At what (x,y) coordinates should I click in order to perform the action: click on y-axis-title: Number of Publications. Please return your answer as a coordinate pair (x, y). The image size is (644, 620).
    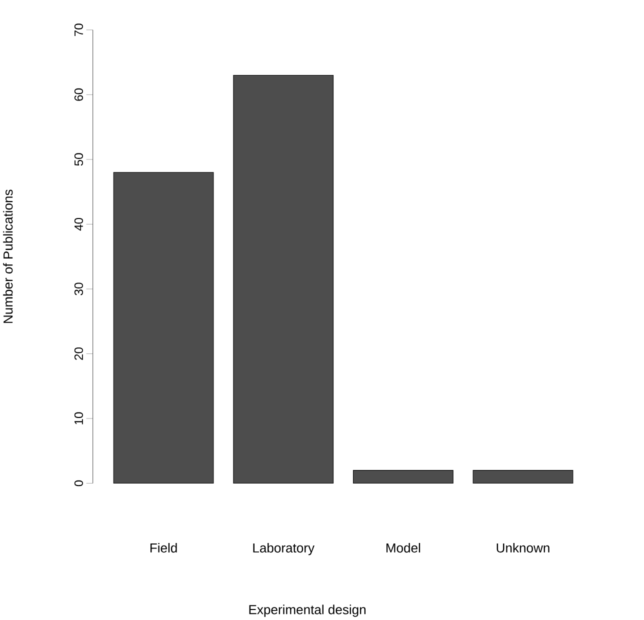
    Looking at the image, I should click on (8, 256).